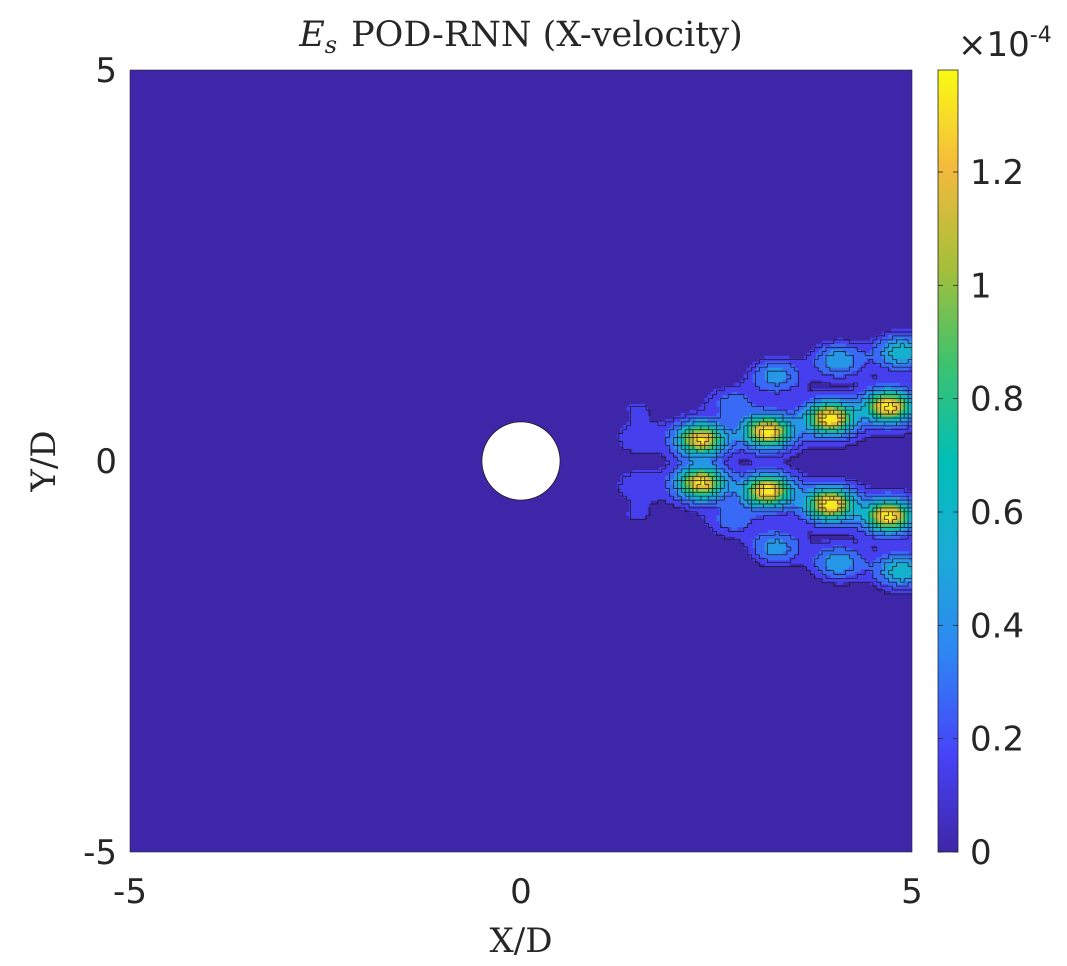  What do you see at coordinates (1005, 44) in the screenshot?
I see `colorbar-exponent: ×10-4` at bounding box center [1005, 44].